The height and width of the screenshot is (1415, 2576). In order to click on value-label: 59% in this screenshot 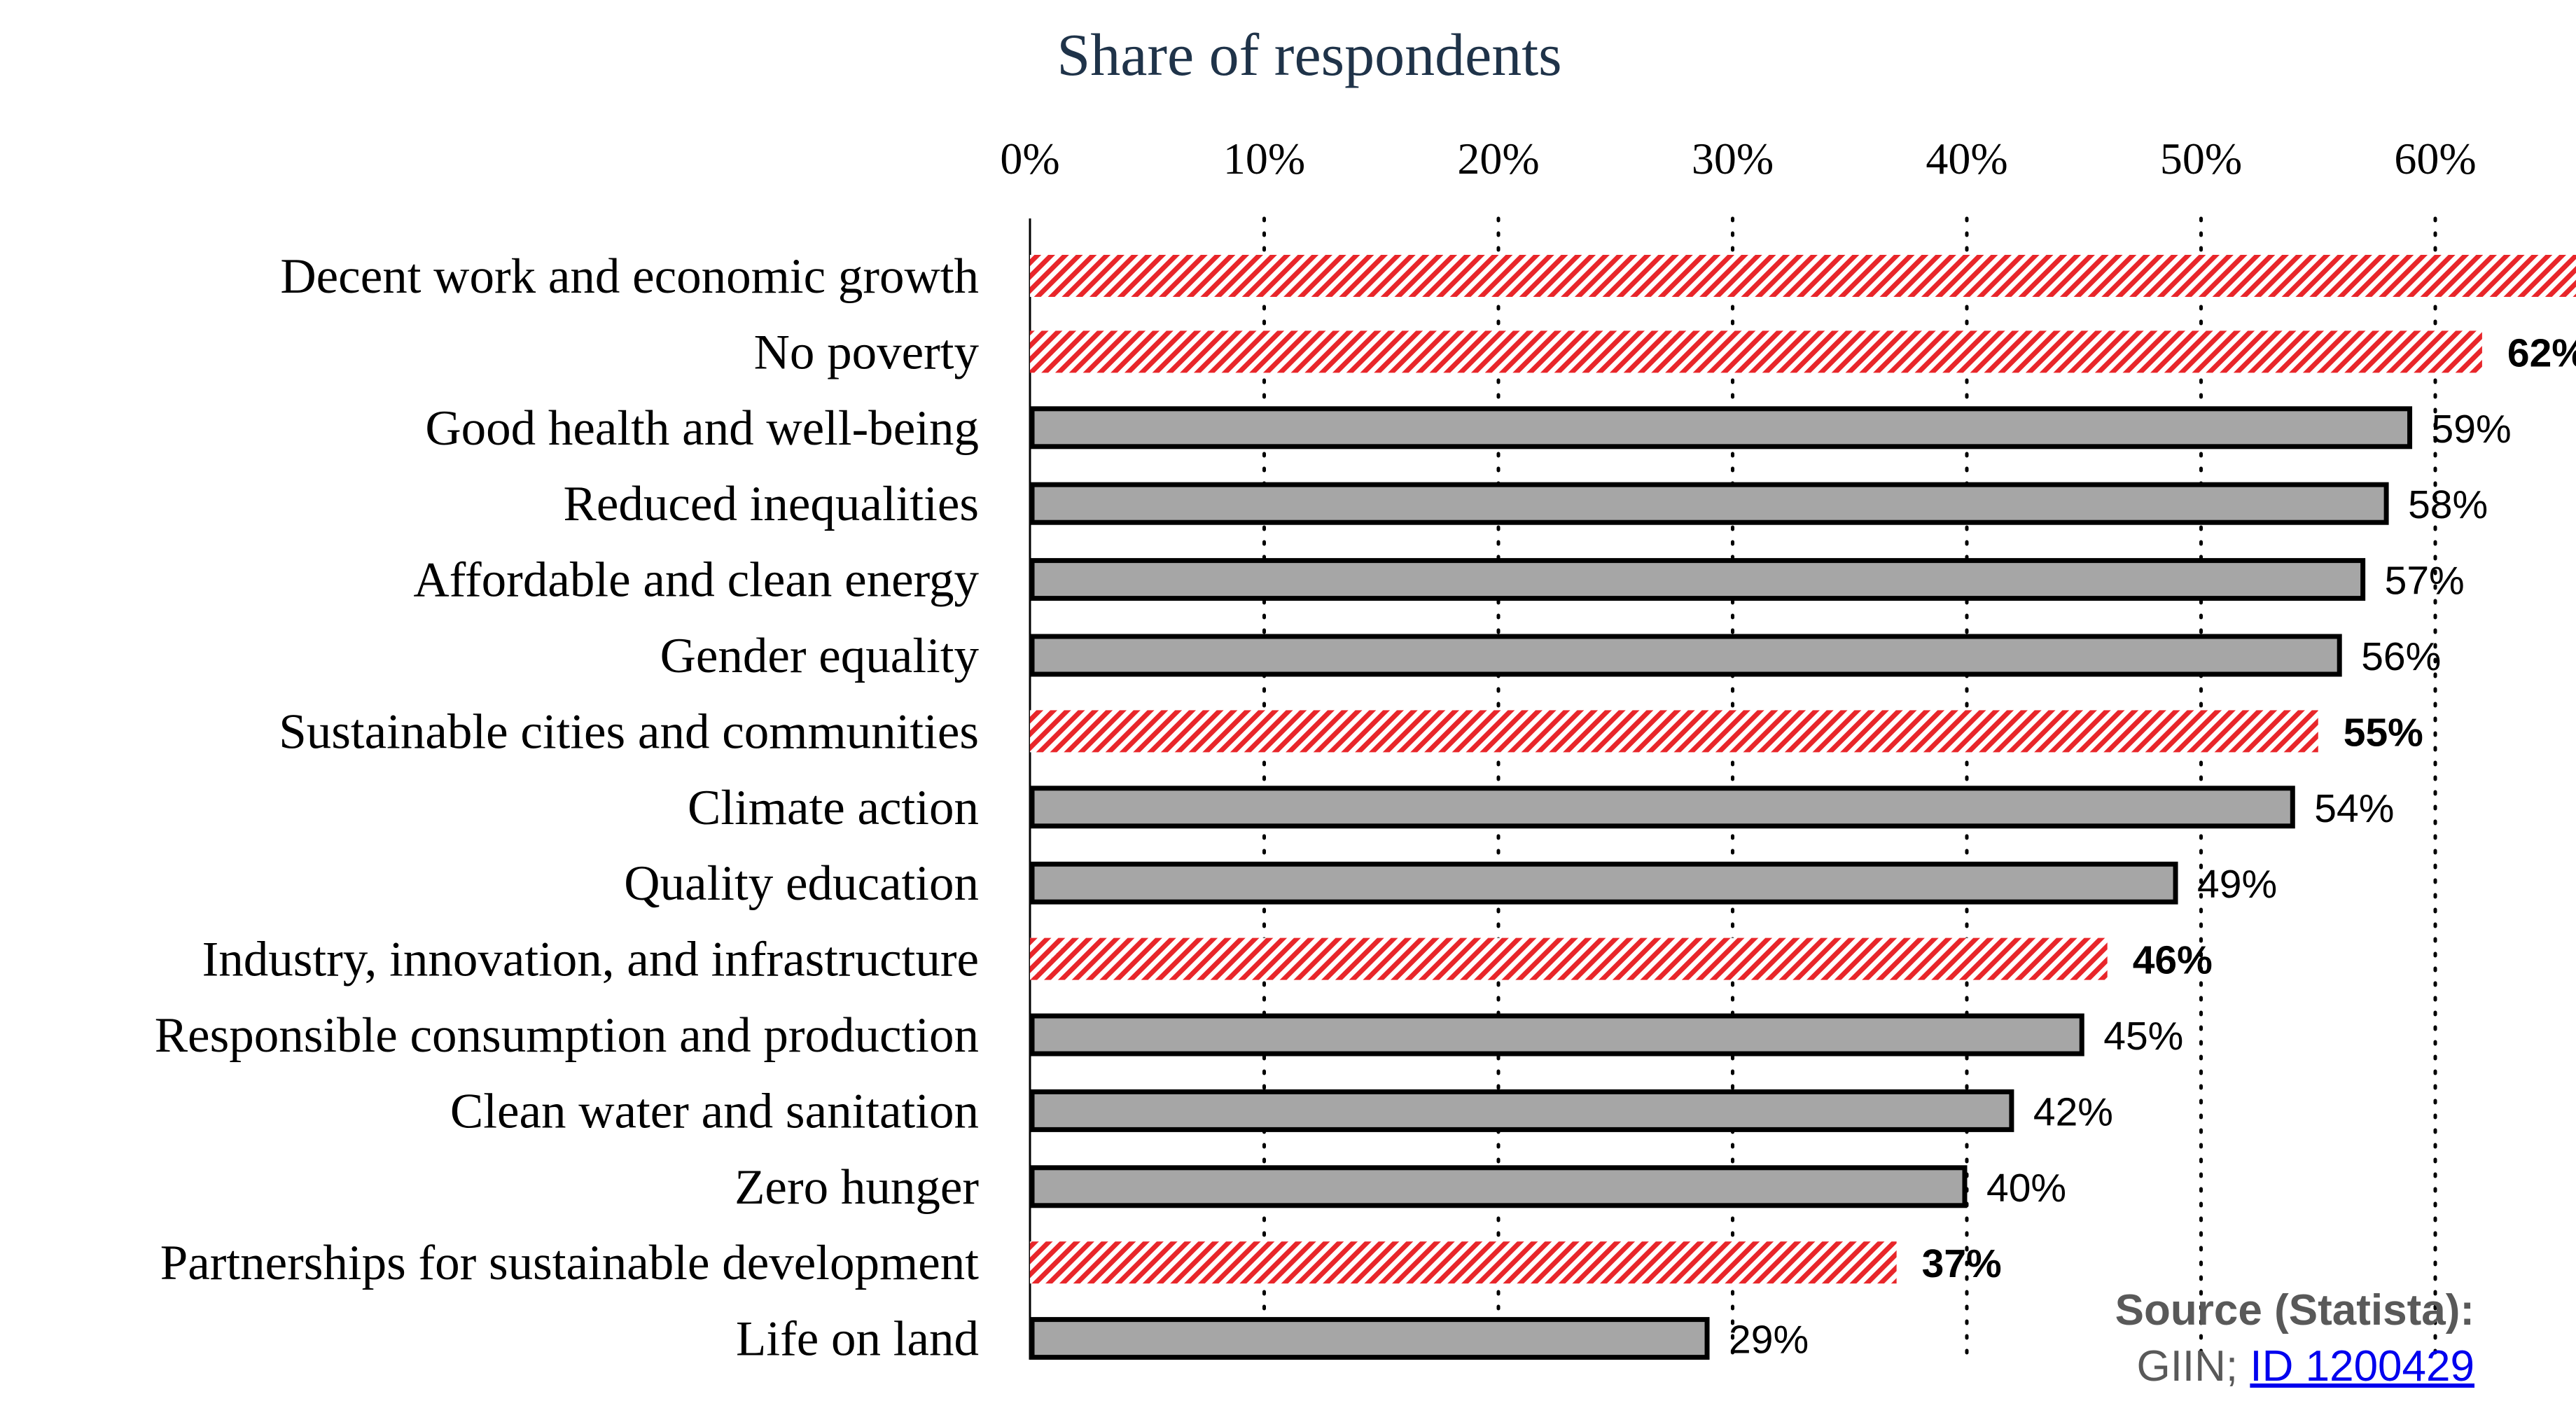, I will do `click(2472, 429)`.